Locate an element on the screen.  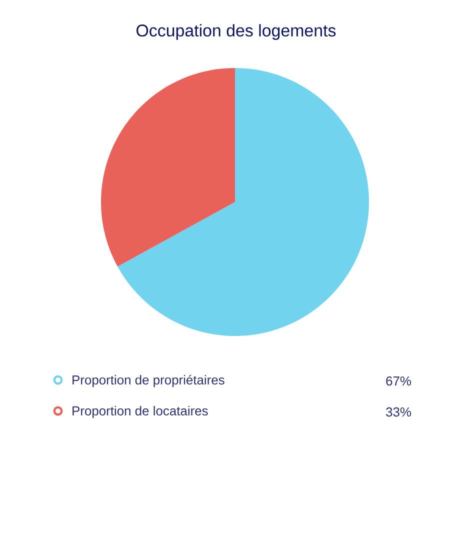
legend-label: Proportion de propriétaires is located at coordinates (148, 381).